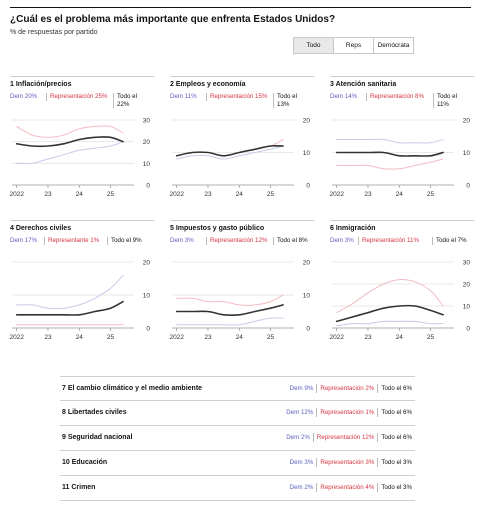 Image resolution: width=481 pixels, height=513 pixels. What do you see at coordinates (346, 412) in the screenshot?
I see `row-rep: Representación 1%` at bounding box center [346, 412].